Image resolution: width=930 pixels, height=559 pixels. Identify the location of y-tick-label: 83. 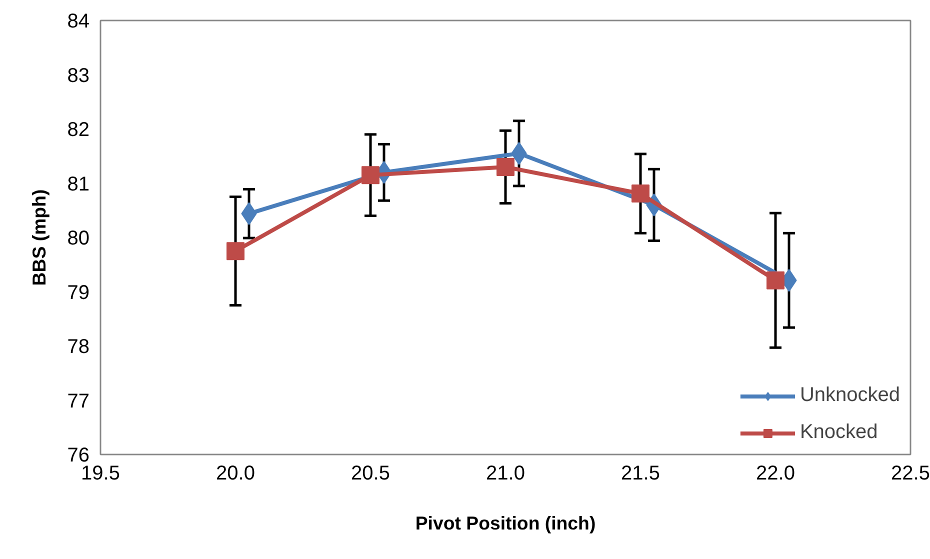
(78, 75).